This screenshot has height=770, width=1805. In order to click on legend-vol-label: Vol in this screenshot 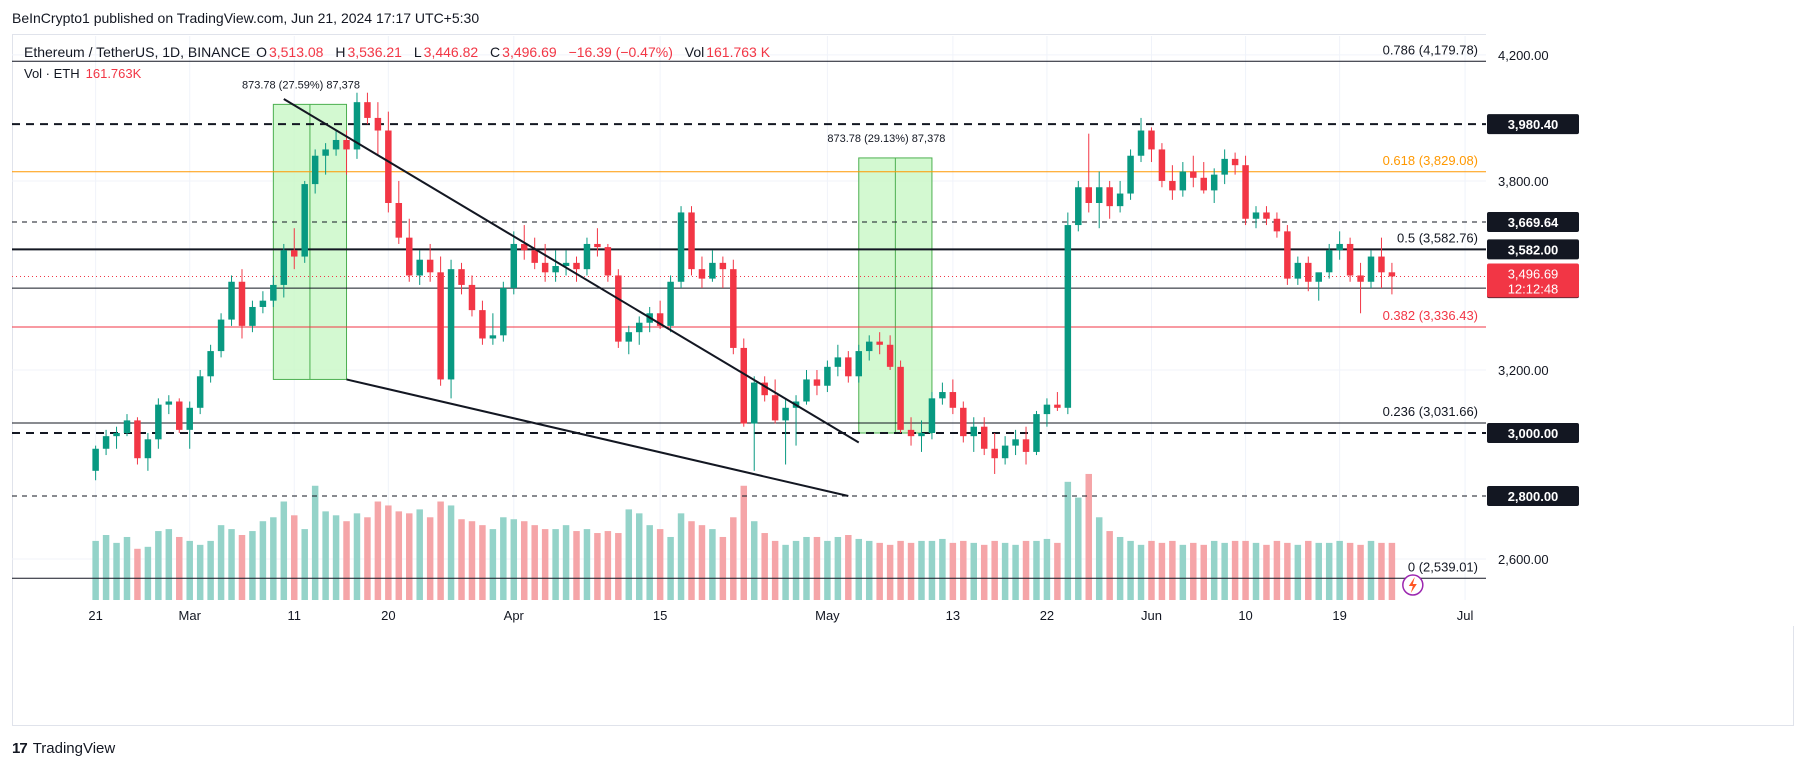, I will do `click(694, 52)`.